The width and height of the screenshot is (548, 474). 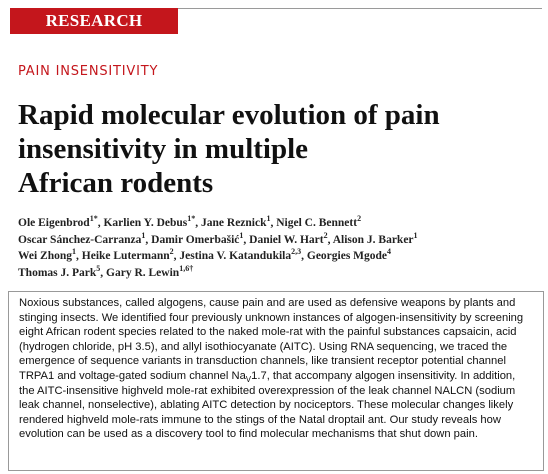 I want to click on author-name: Oscar Sánchez-Carranza, so click(x=80, y=239).